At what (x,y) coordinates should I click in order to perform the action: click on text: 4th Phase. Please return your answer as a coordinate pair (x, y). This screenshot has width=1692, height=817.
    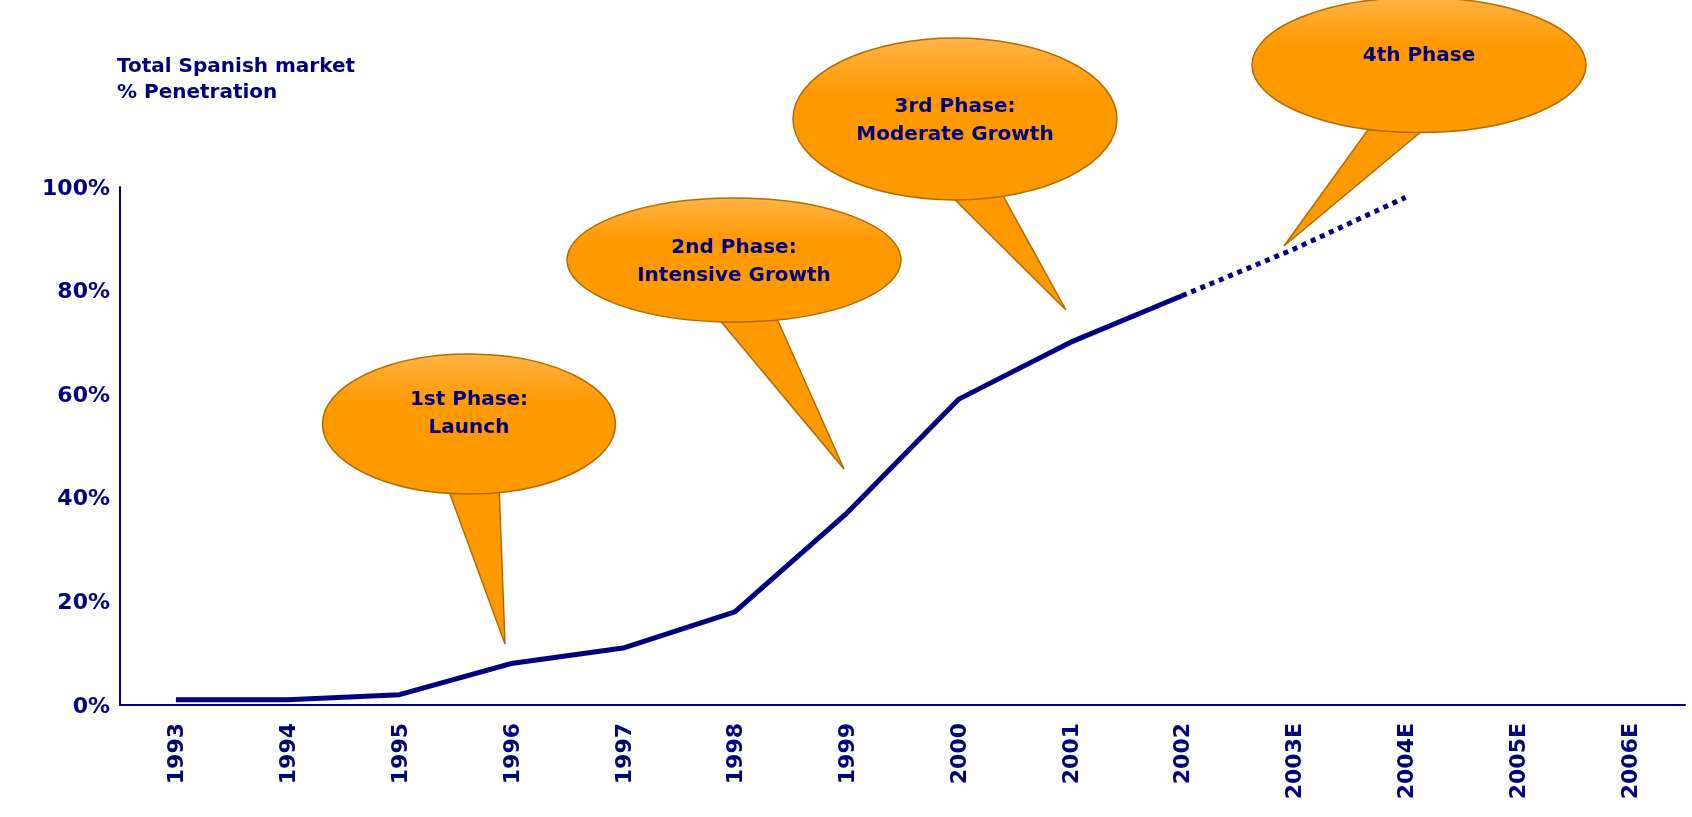
    Looking at the image, I should click on (1419, 54).